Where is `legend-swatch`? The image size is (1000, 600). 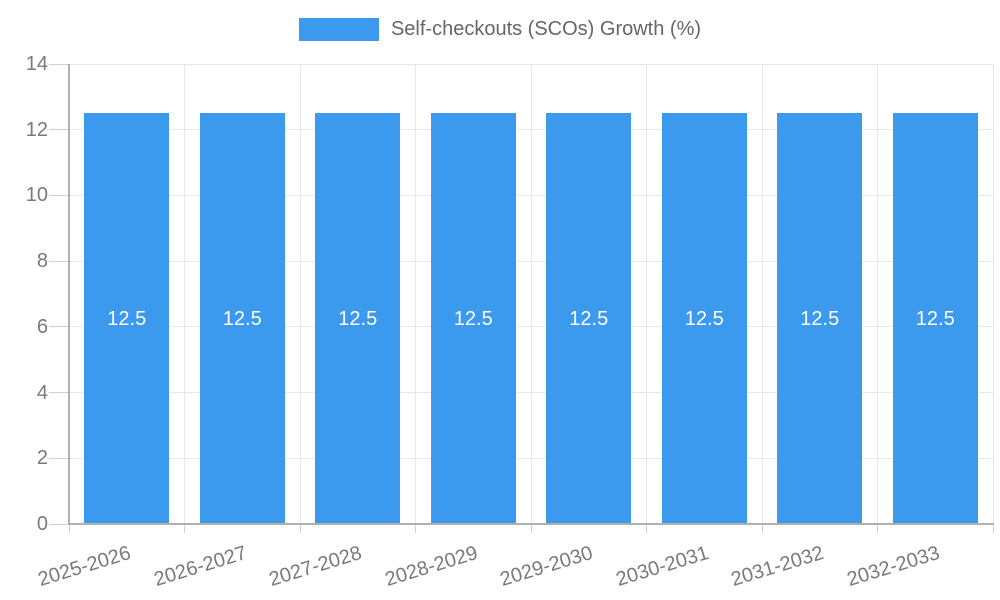 legend-swatch is located at coordinates (338, 29).